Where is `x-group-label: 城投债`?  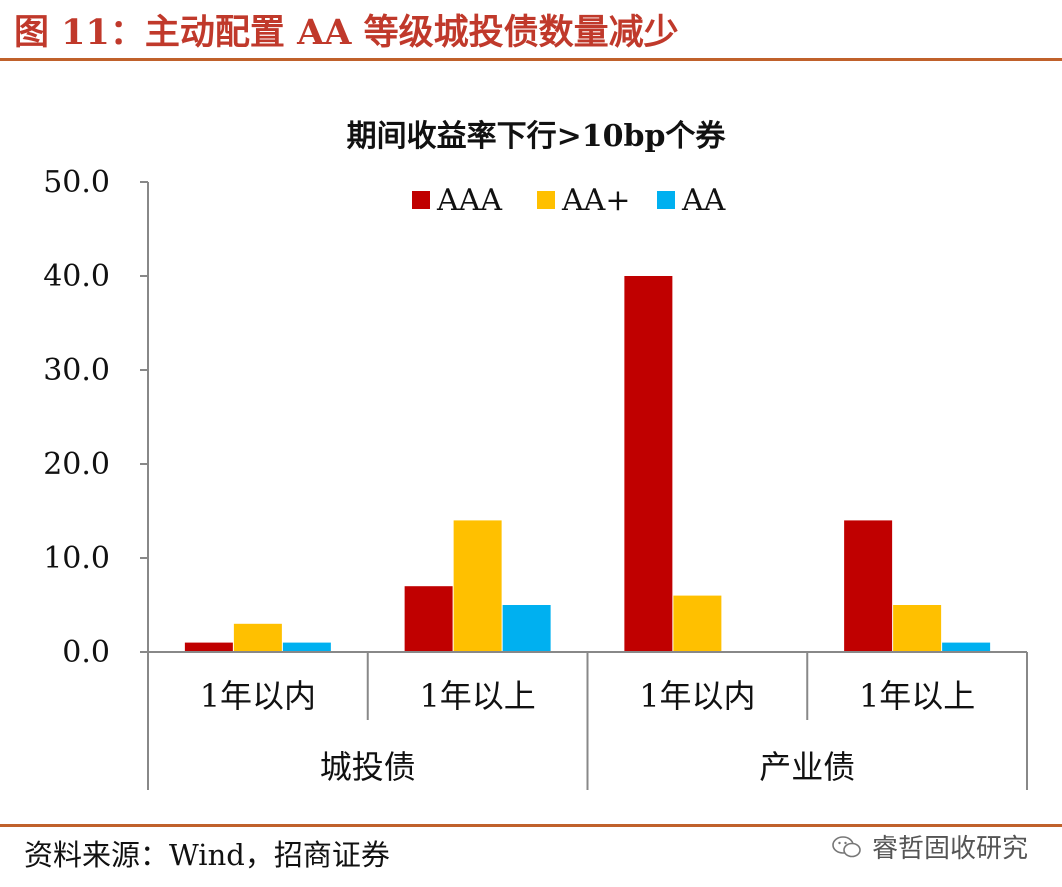 x-group-label: 城投债 is located at coordinates (368, 767).